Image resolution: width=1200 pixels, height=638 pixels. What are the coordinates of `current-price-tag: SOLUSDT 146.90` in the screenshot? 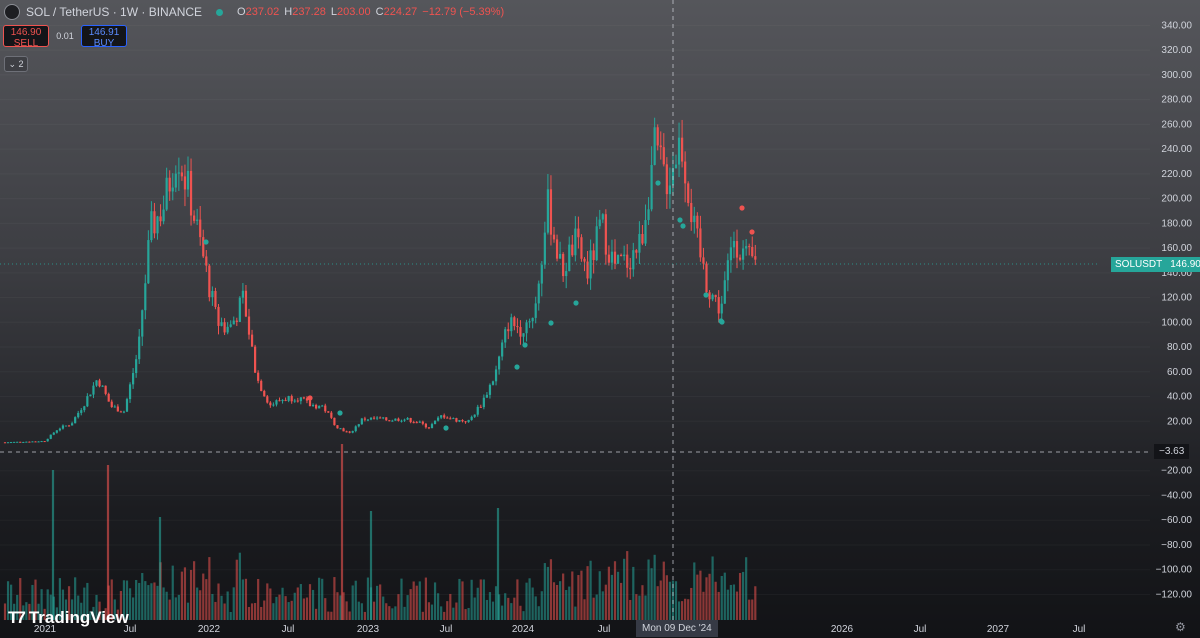 It's located at (1155, 264).